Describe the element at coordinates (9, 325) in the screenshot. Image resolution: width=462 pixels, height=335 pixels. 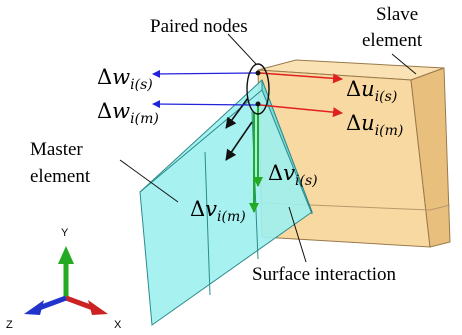
I see `axis-z-label: Z` at that location.